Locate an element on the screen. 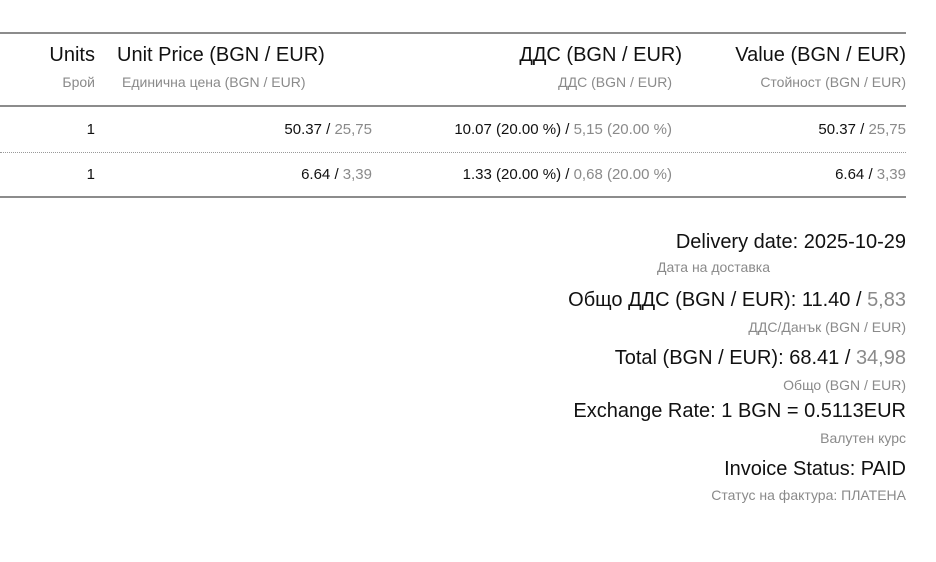 The width and height of the screenshot is (936, 562). exchange-rate: Exchange Rate: 1 BGN = 0.5113EUR is located at coordinates (739, 411).